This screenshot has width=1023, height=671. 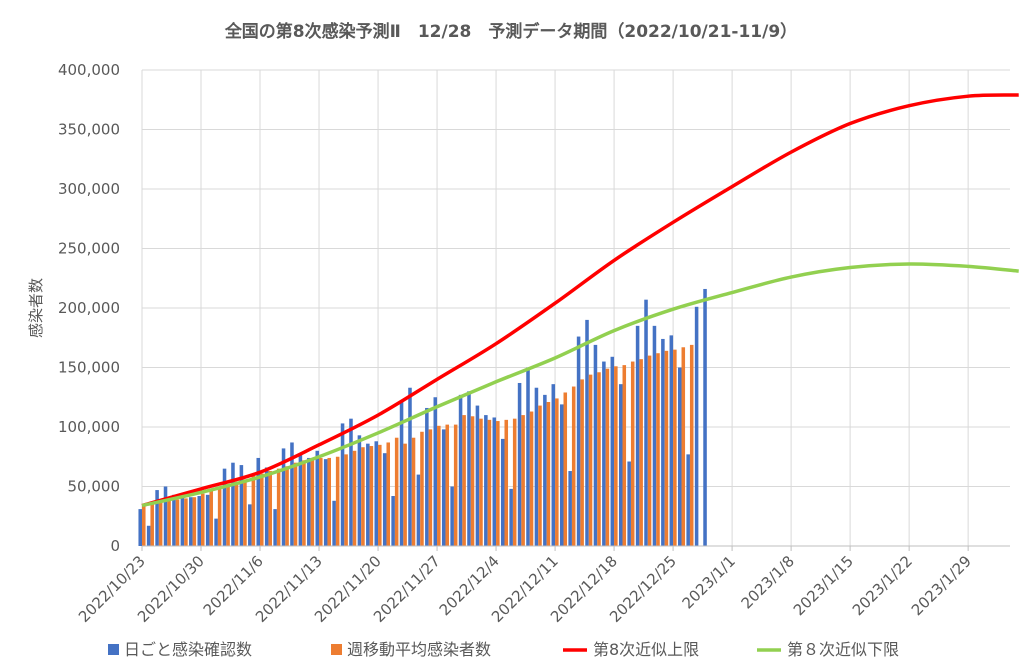 What do you see at coordinates (113, 649) in the screenshot?
I see `legend-swatch` at bounding box center [113, 649].